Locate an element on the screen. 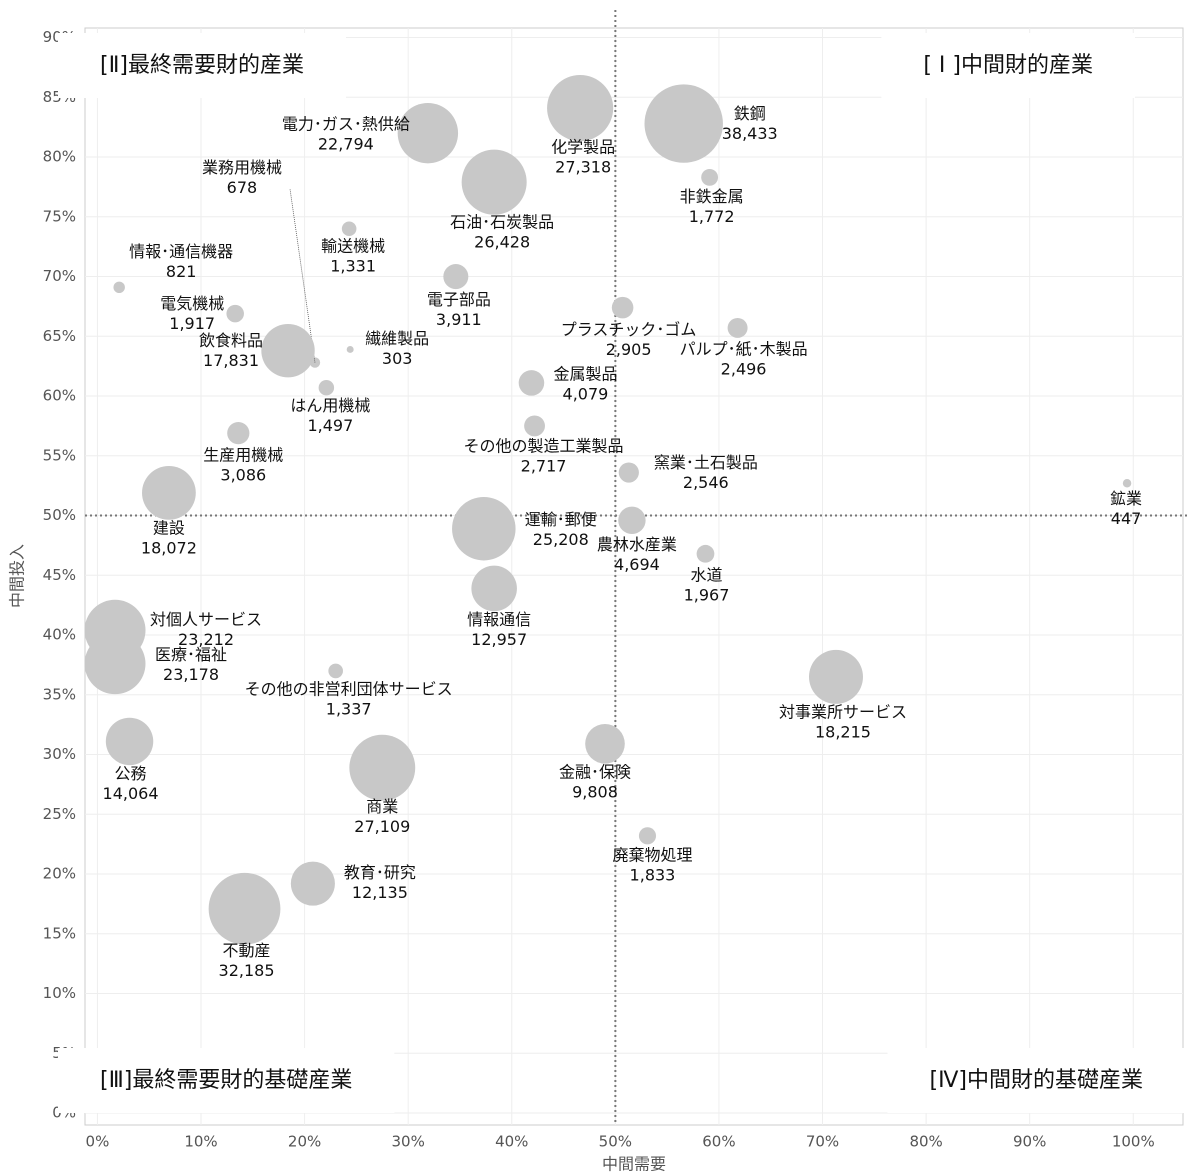 This screenshot has height=1173, width=1189. x-tick-label: 100% is located at coordinates (1133, 1142).